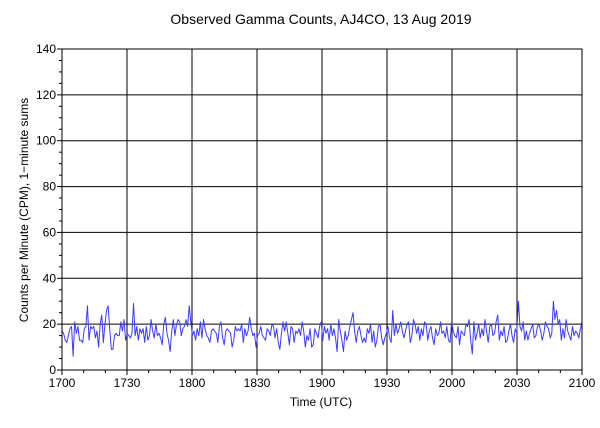  What do you see at coordinates (50, 324) in the screenshot?
I see `y-tick-label: 20` at bounding box center [50, 324].